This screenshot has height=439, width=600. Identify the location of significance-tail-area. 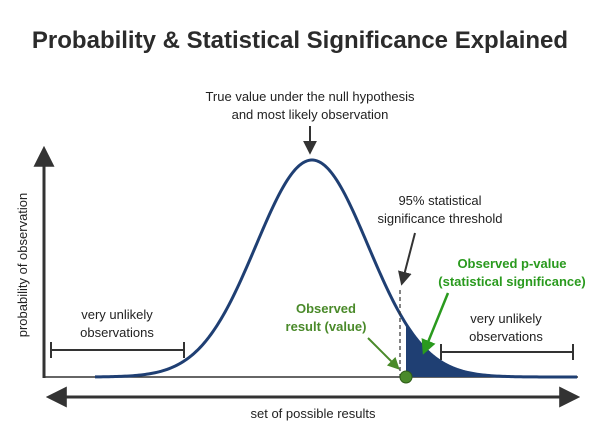
(492, 350).